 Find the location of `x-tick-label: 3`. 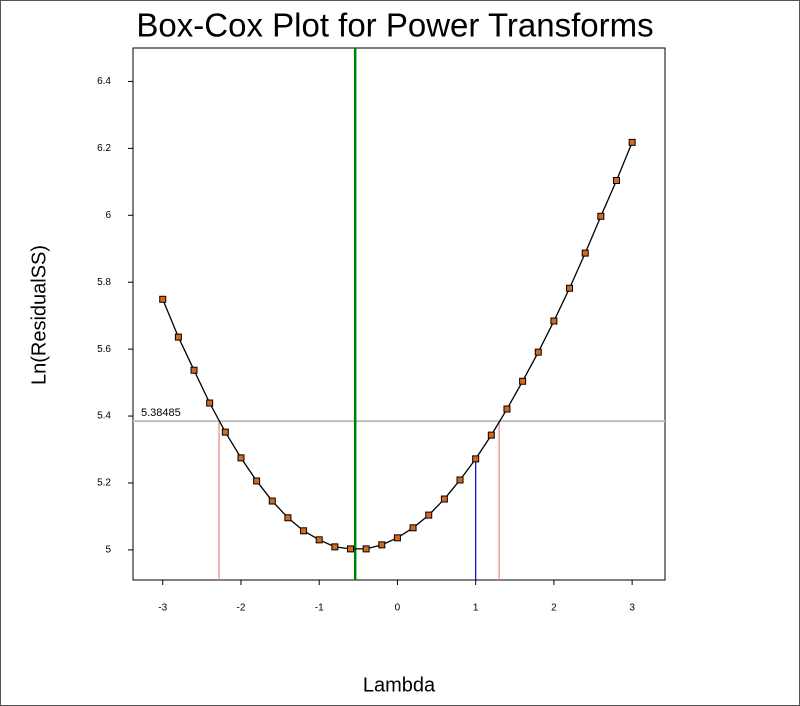

x-tick-label: 3 is located at coordinates (632, 608).